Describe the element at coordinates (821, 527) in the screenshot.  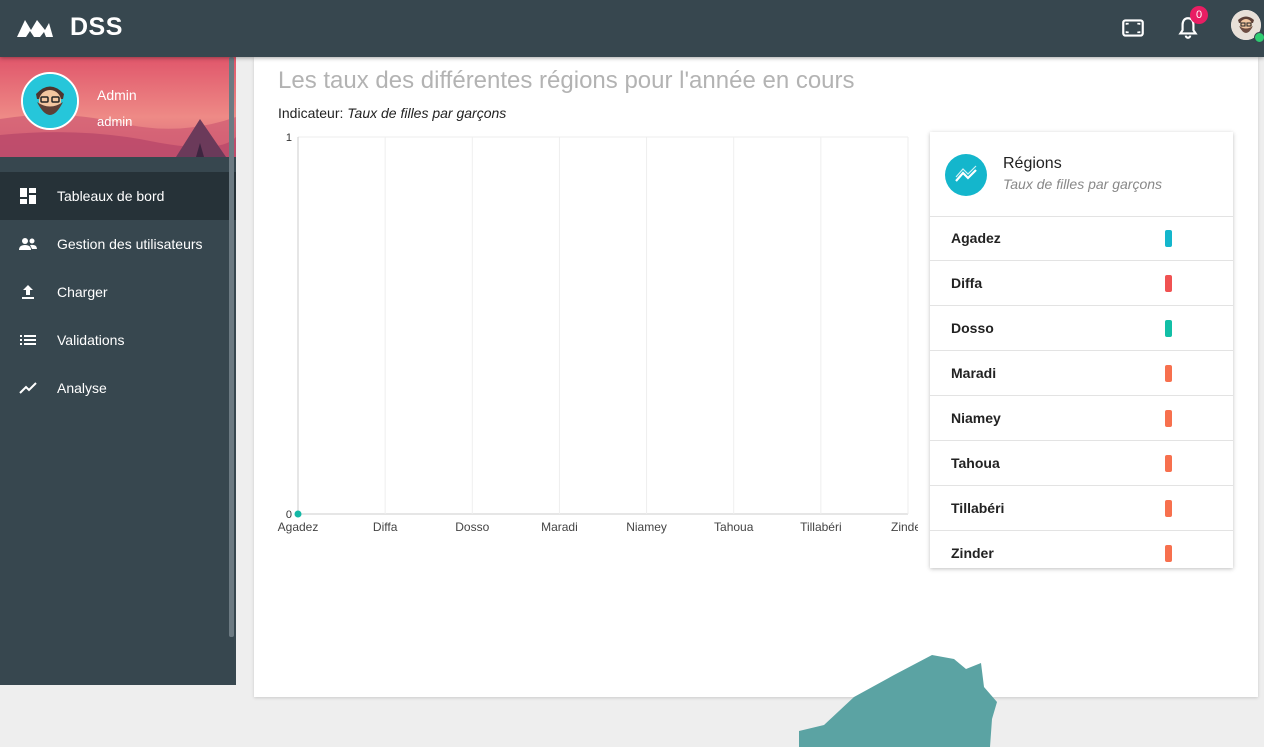
I see `x-tick-label: Tillabéri` at that location.